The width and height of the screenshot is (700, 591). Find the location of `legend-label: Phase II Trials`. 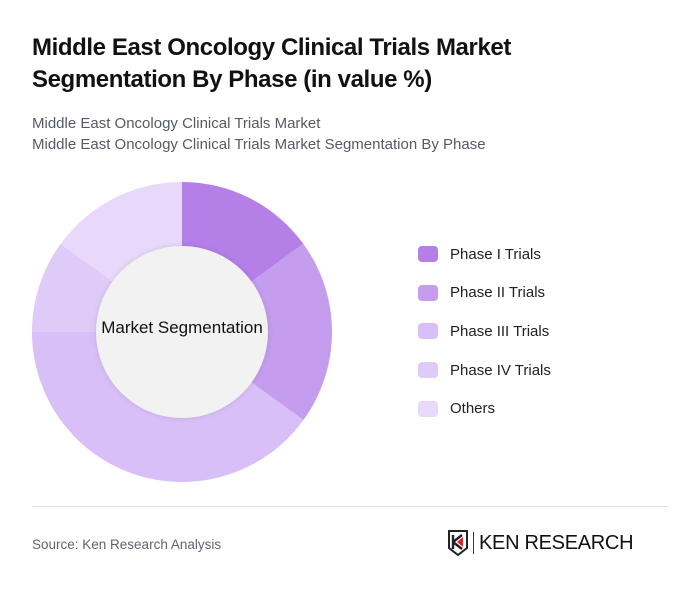

legend-label: Phase II Trials is located at coordinates (498, 293).